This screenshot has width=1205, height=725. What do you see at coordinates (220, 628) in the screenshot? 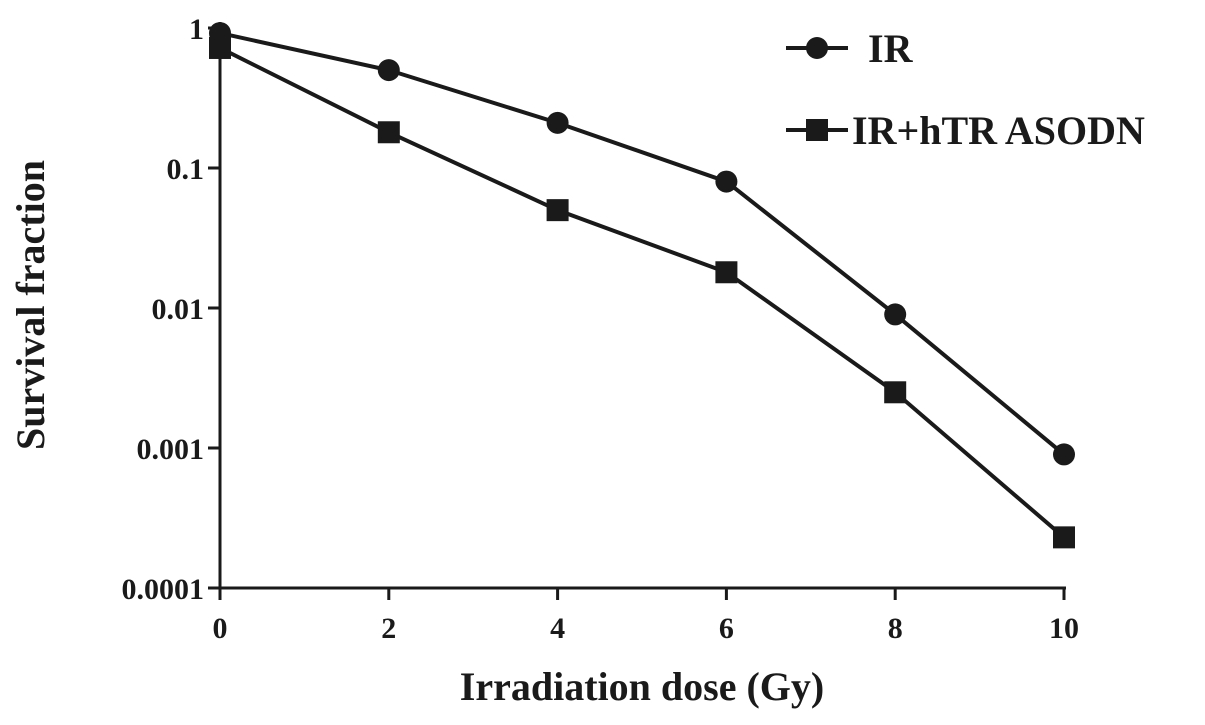
I see `x-tick-label: 0` at bounding box center [220, 628].